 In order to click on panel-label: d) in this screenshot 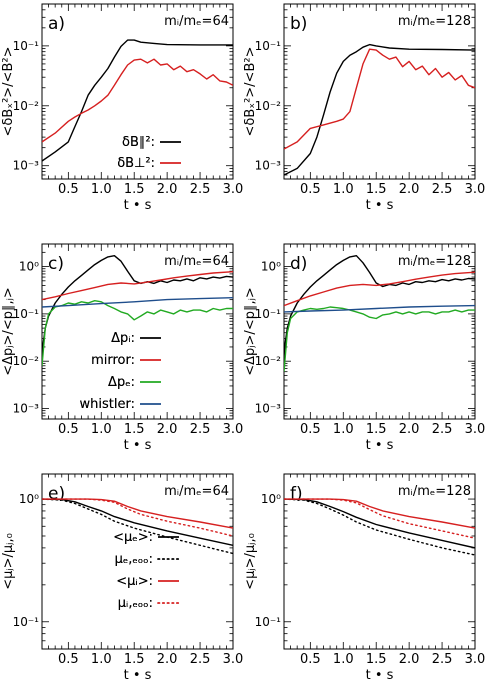, I will do `click(298, 264)`.